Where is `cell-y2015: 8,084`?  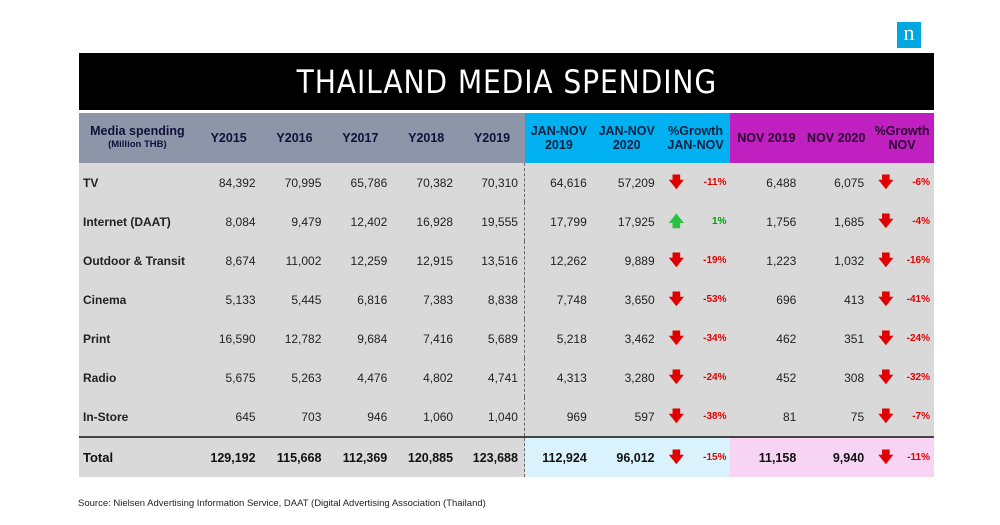
cell-y2015: 8,084 is located at coordinates (228, 221).